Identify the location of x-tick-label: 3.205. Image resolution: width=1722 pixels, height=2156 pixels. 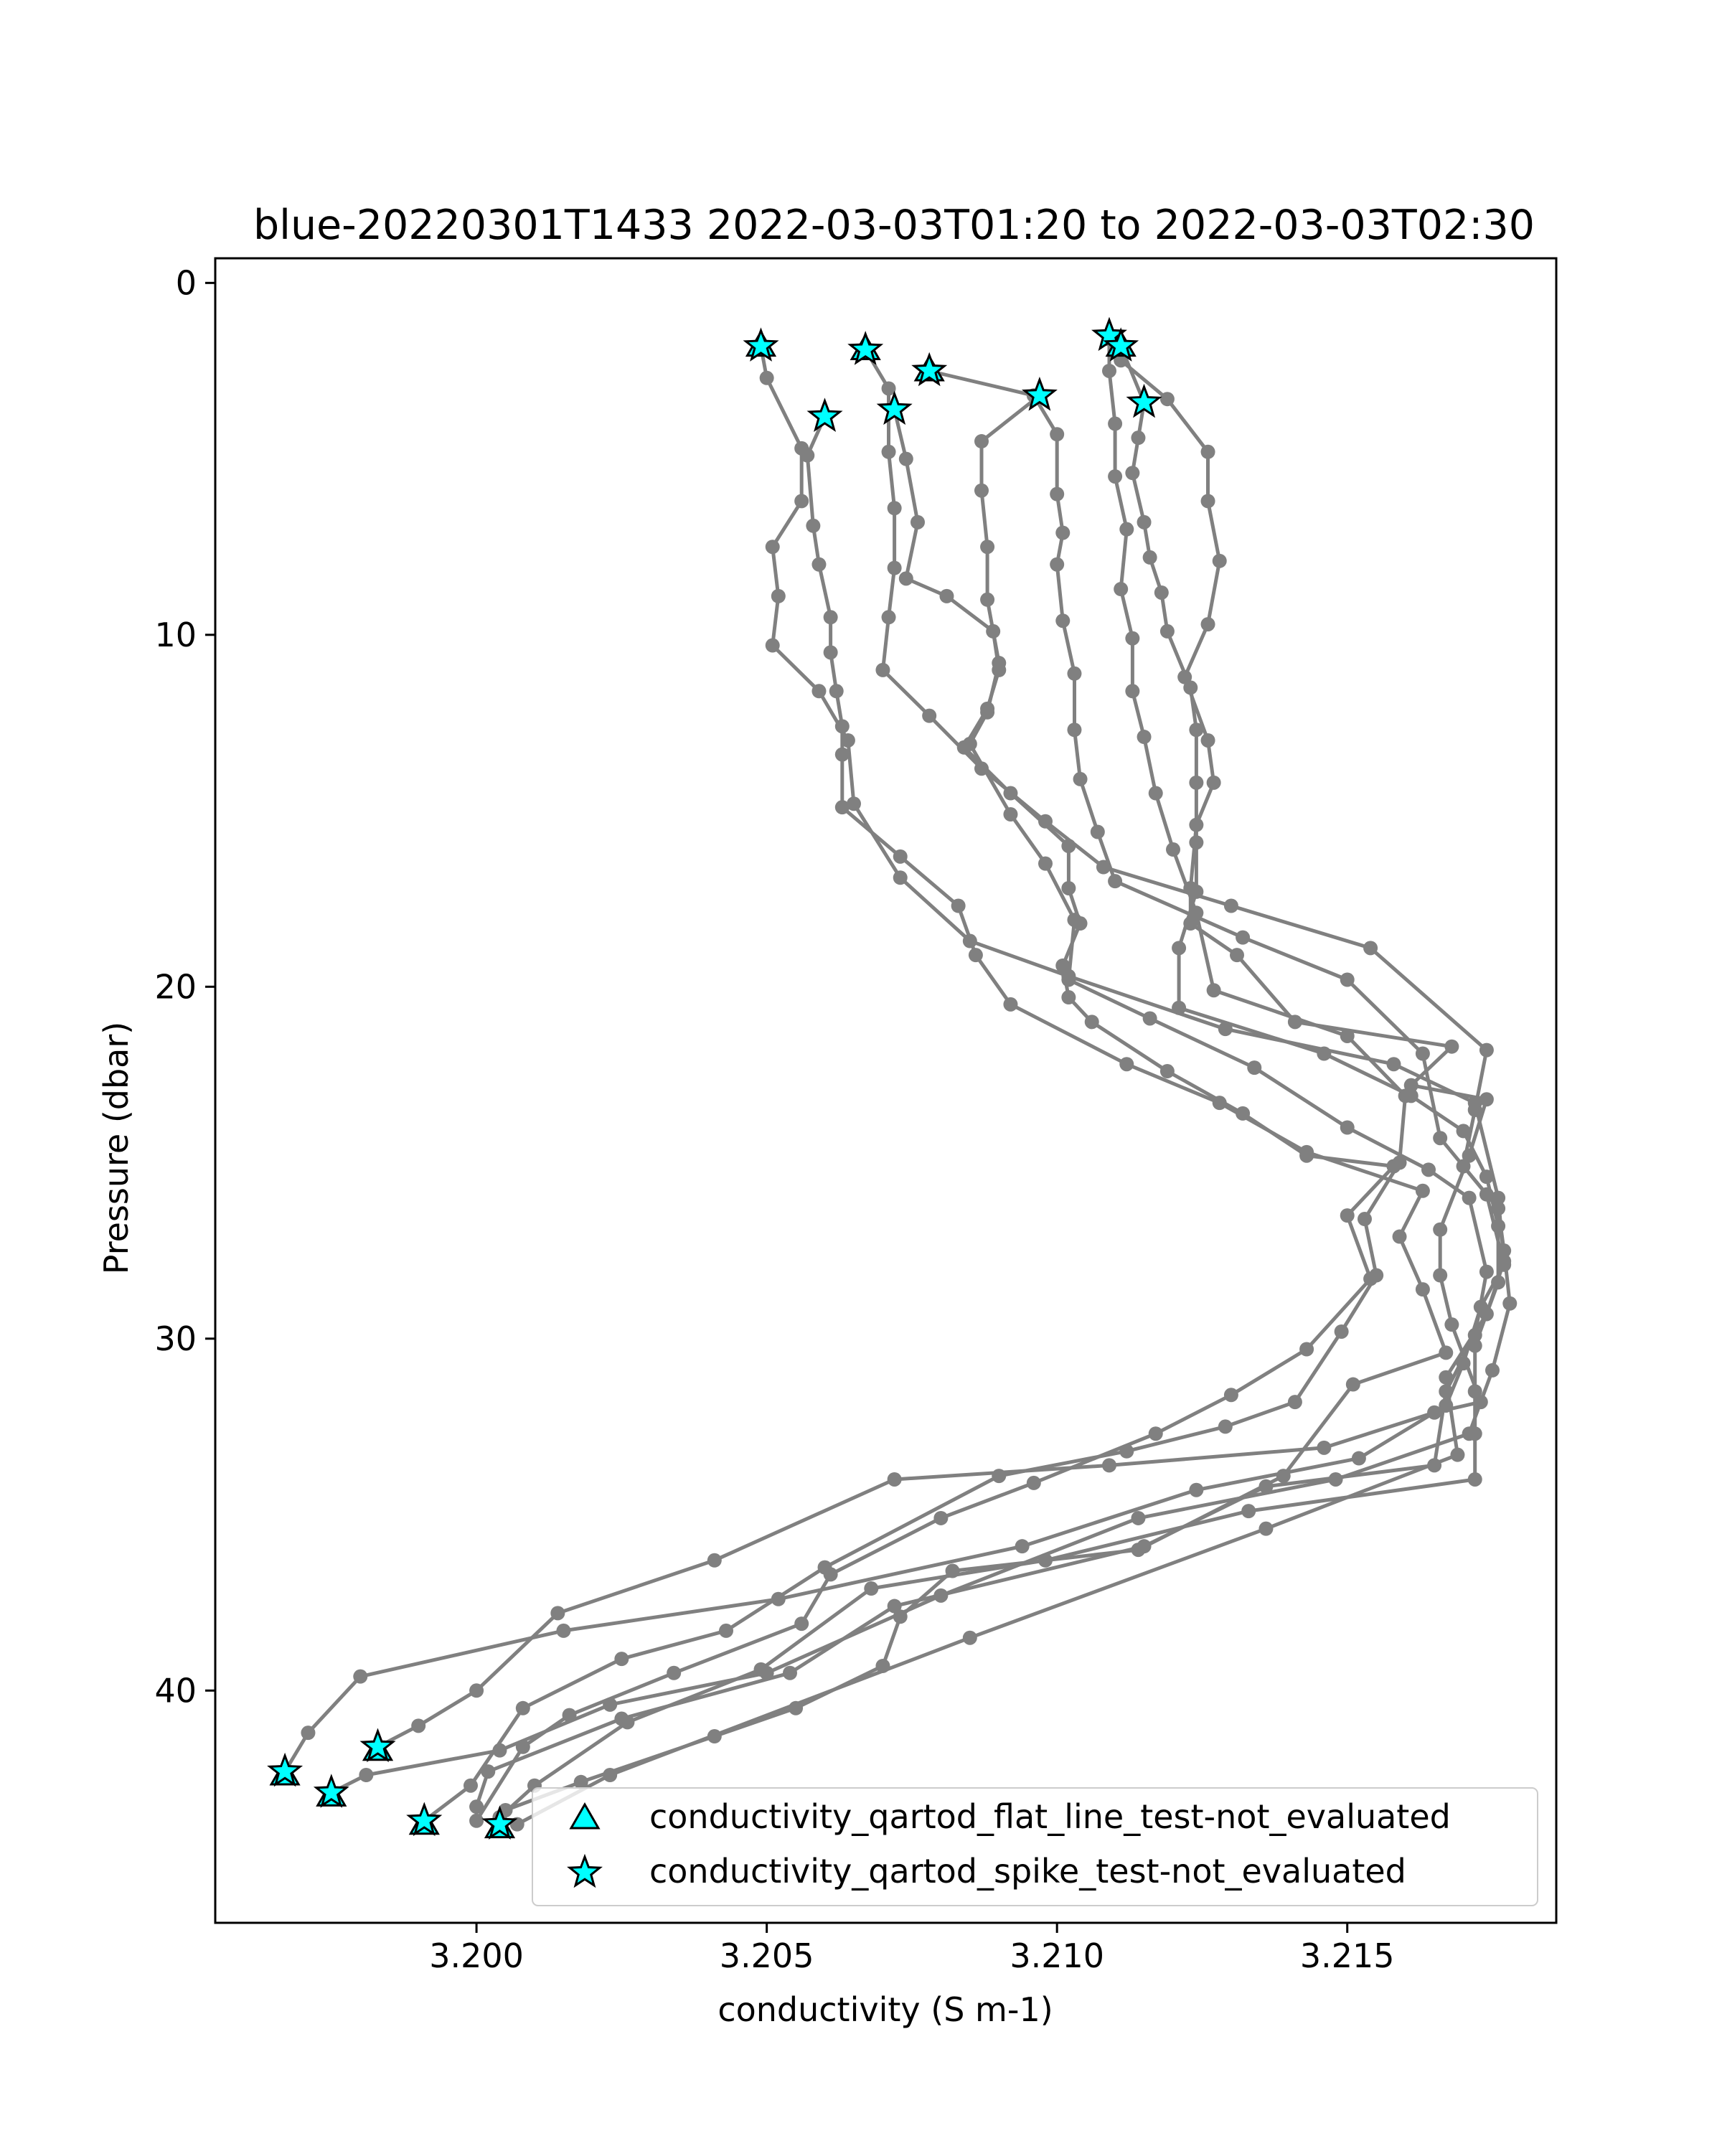
(767, 1956).